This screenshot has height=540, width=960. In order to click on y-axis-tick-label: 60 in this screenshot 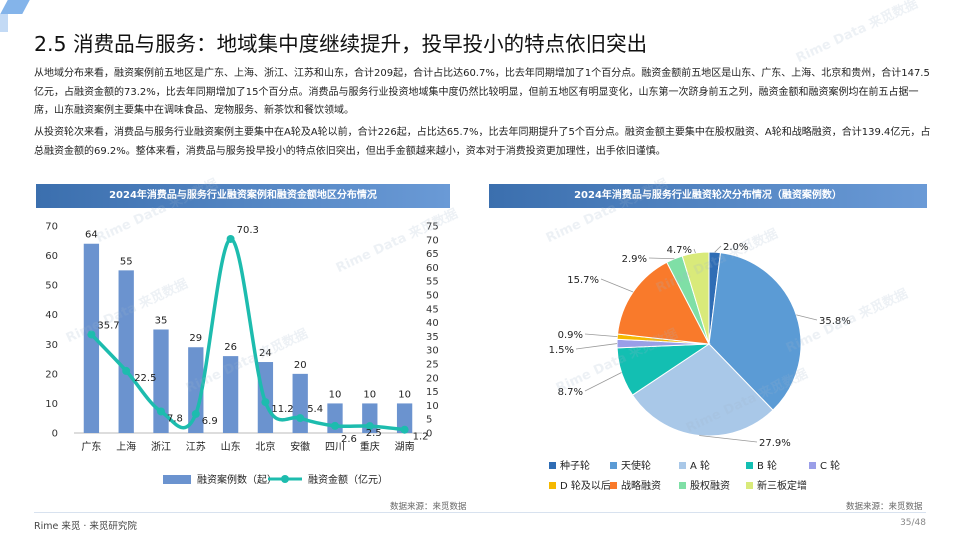, I will do `click(51, 256)`.